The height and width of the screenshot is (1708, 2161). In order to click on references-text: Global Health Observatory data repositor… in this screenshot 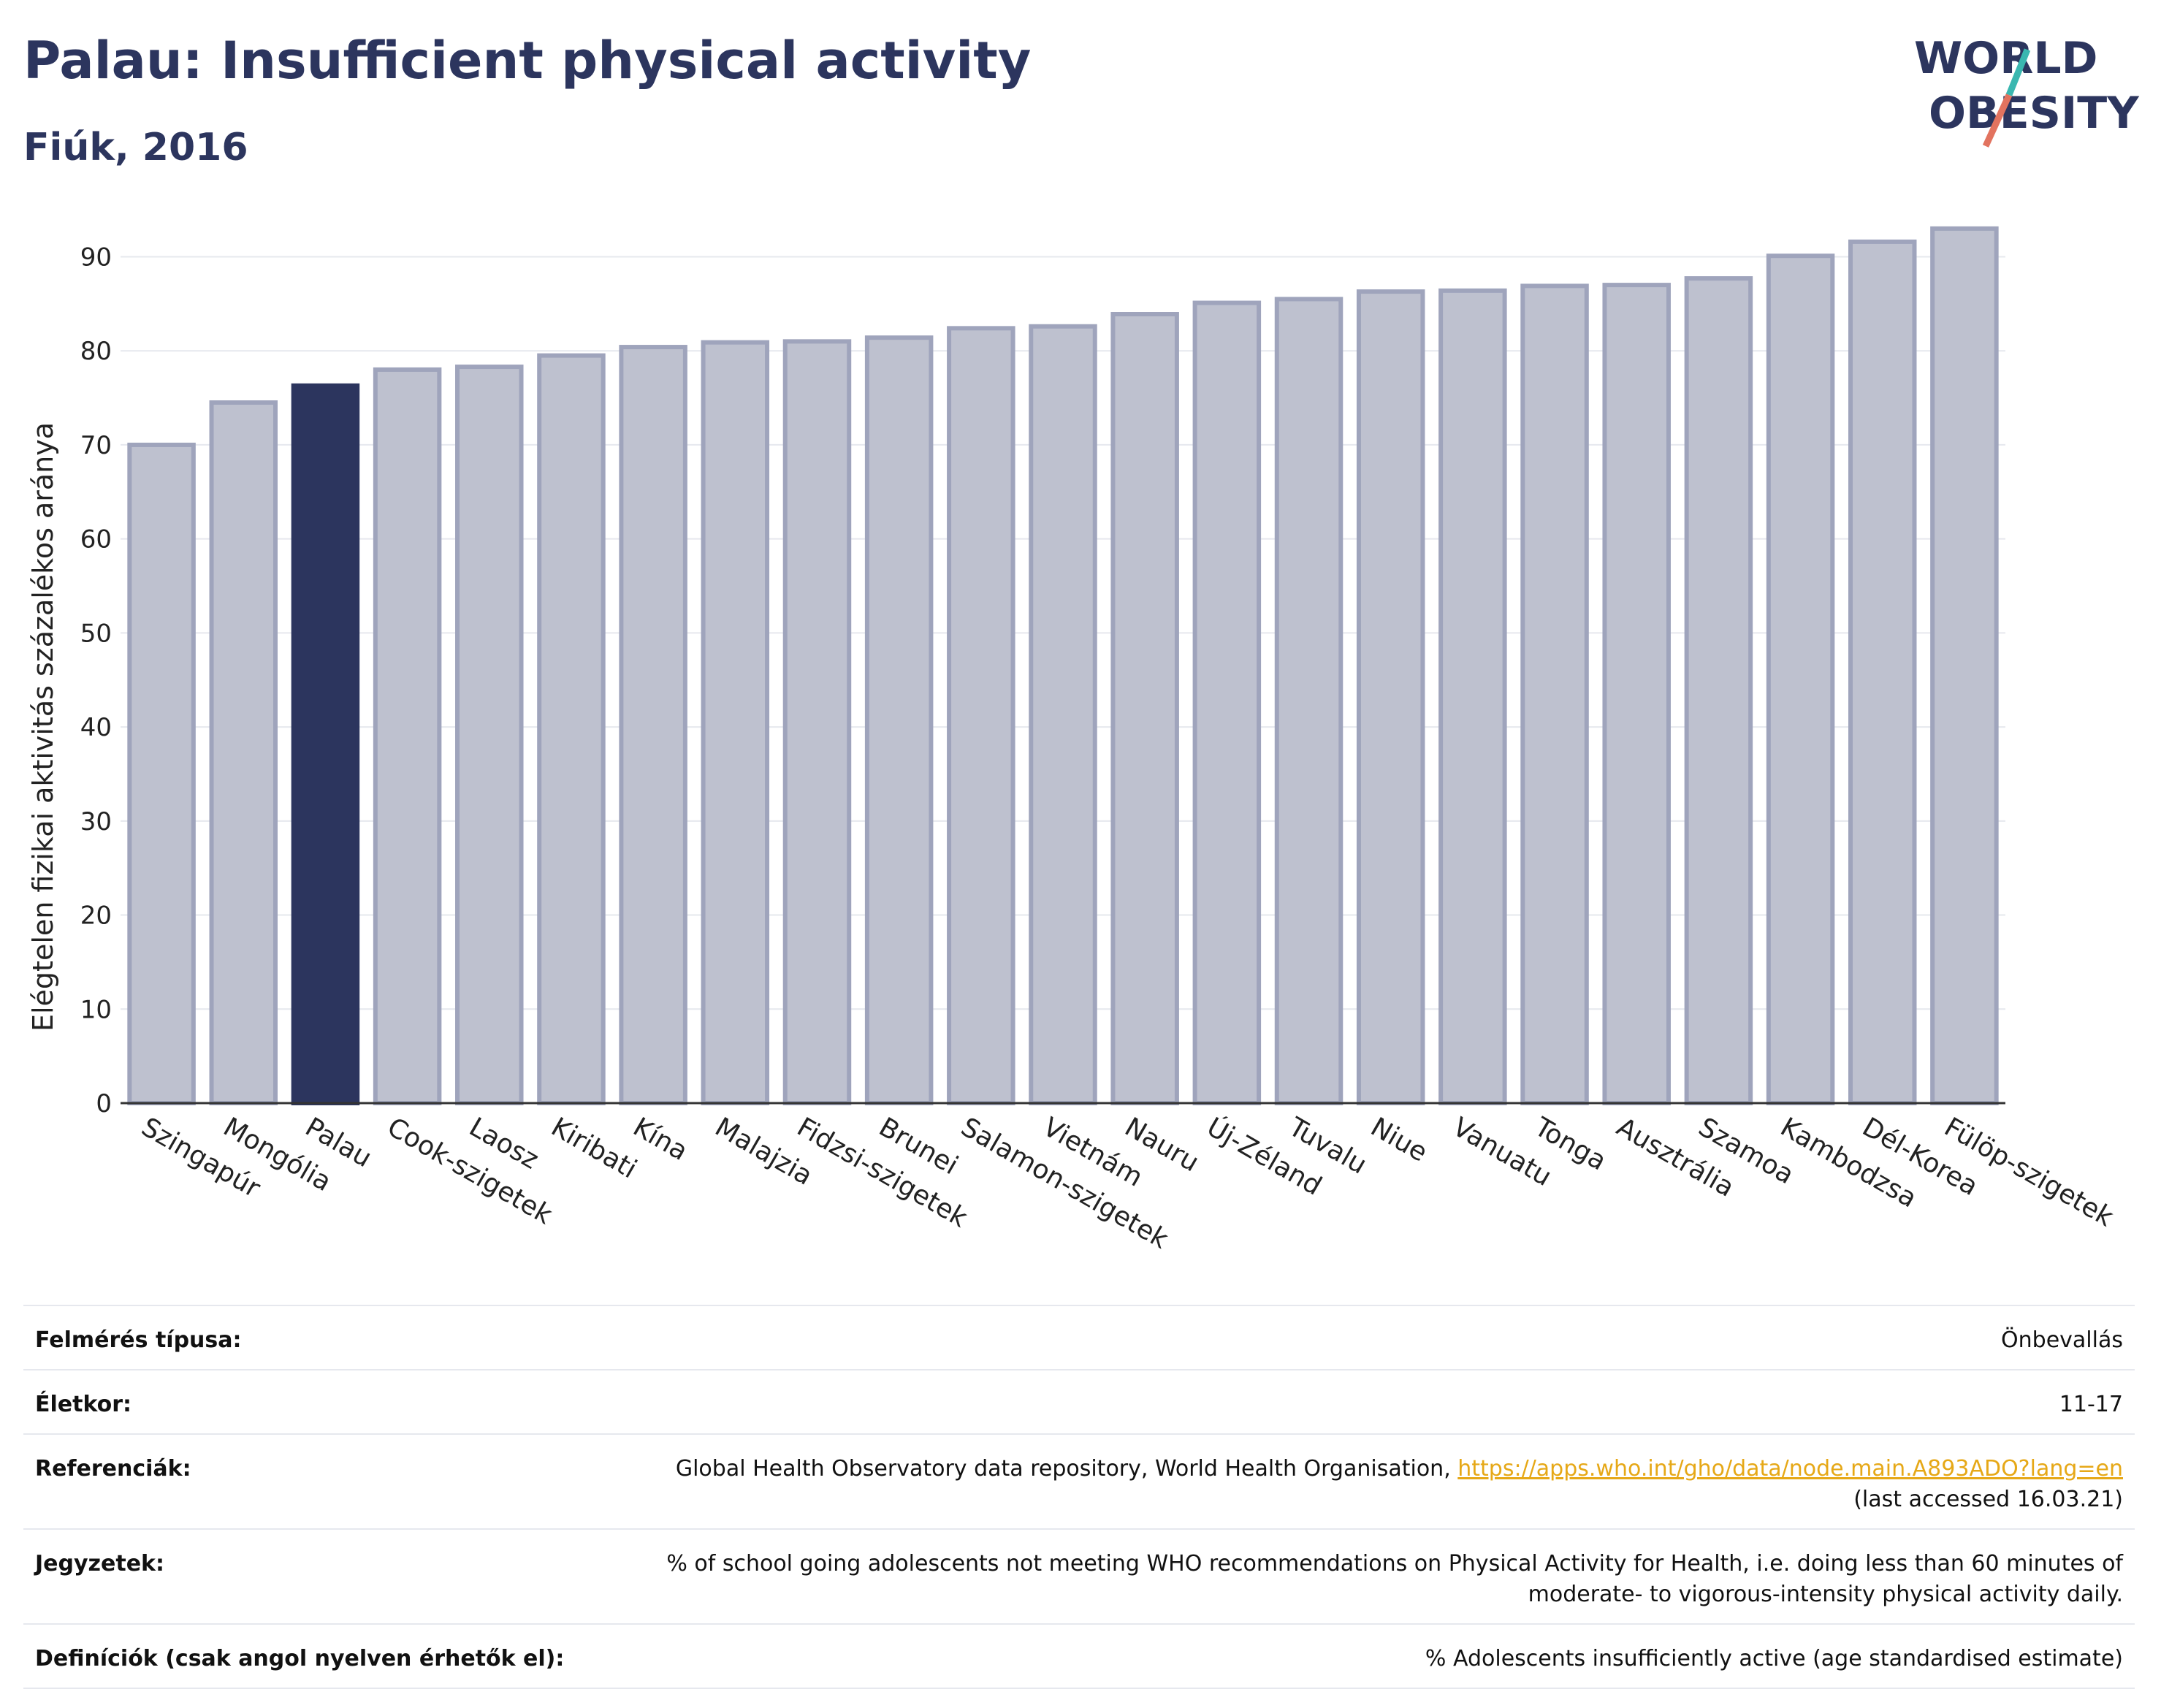, I will do `click(1066, 1469)`.